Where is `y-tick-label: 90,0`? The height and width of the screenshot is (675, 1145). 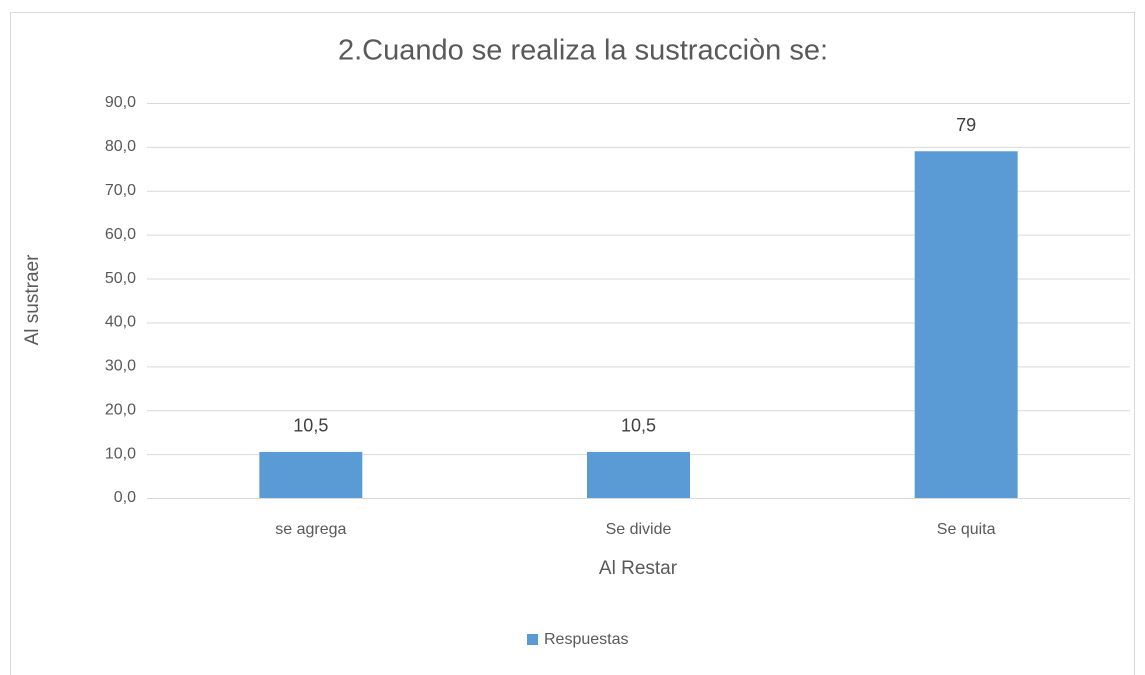
y-tick-label: 90,0 is located at coordinates (120, 102).